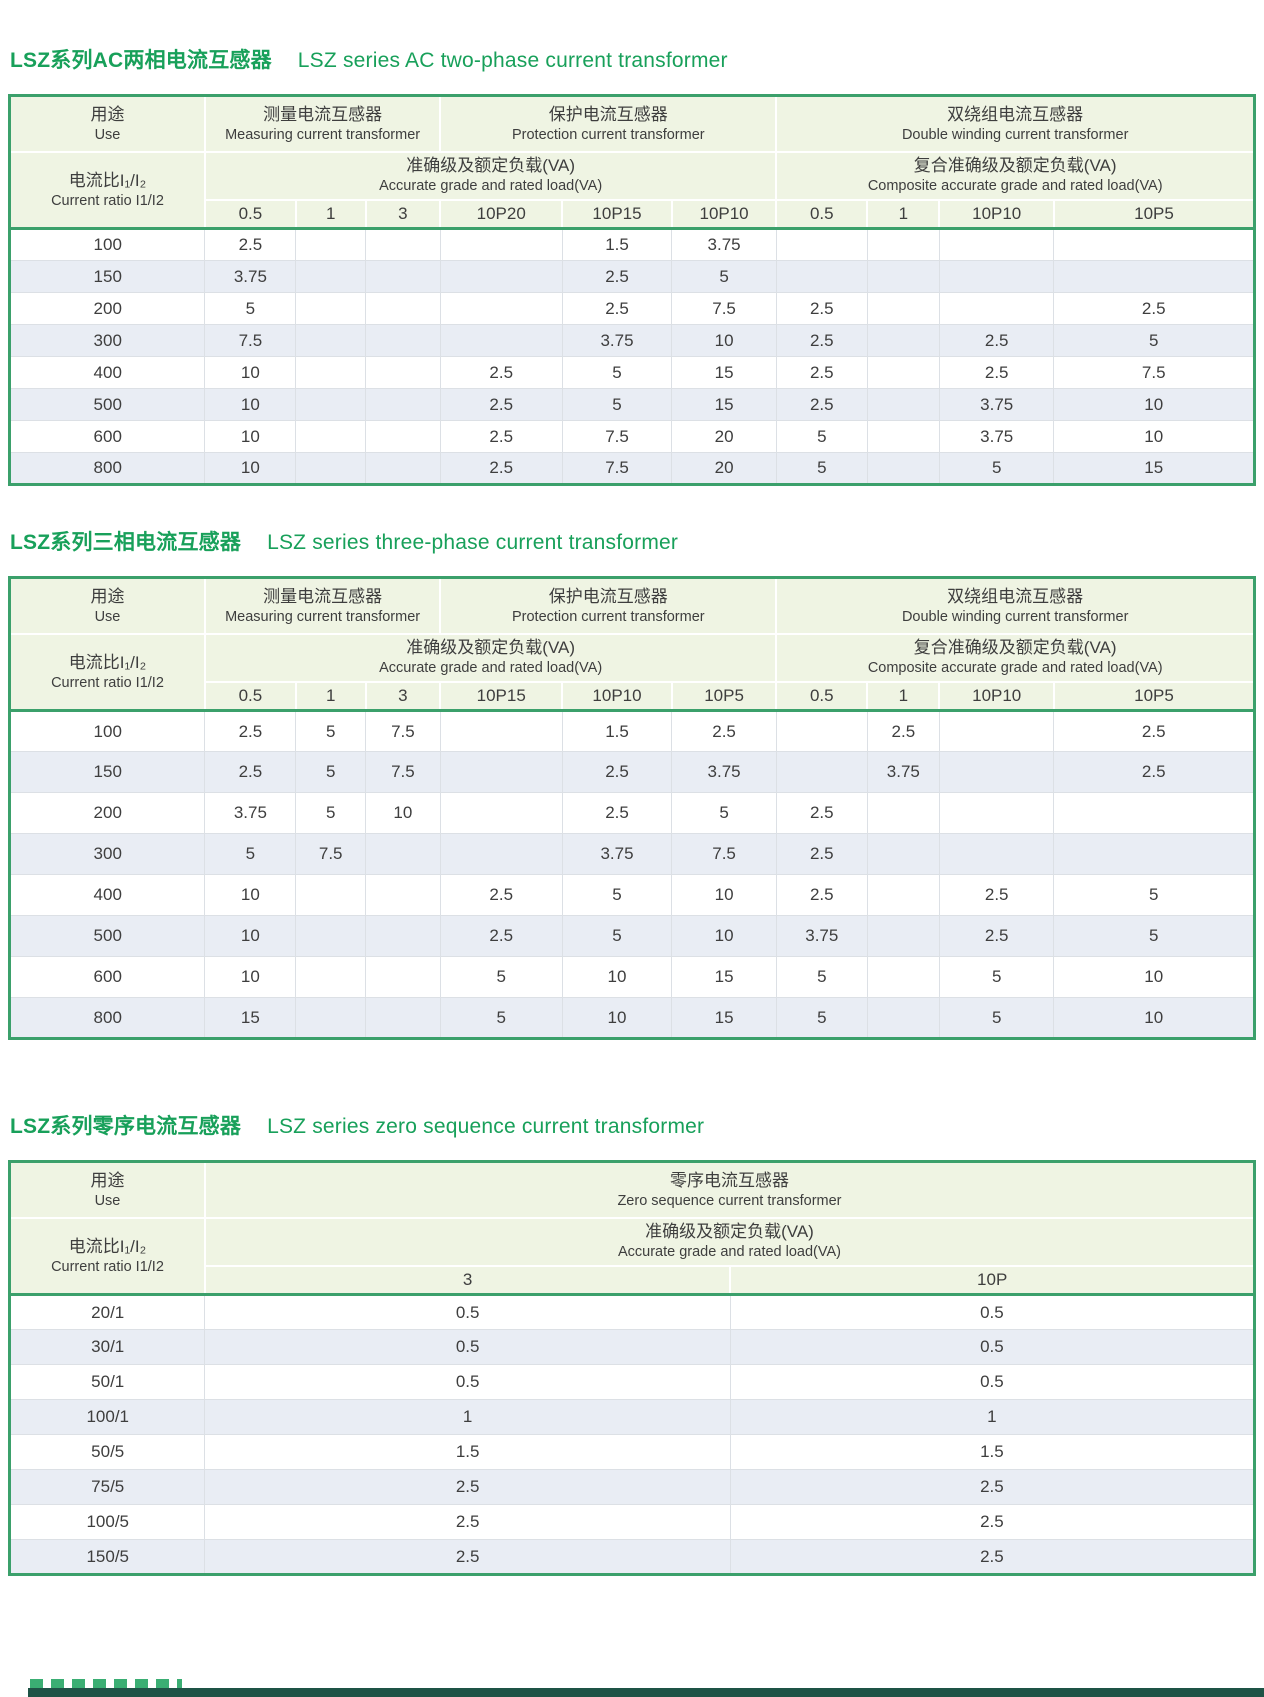  What do you see at coordinates (107, 772) in the screenshot?
I see `ratio-cell: 150` at bounding box center [107, 772].